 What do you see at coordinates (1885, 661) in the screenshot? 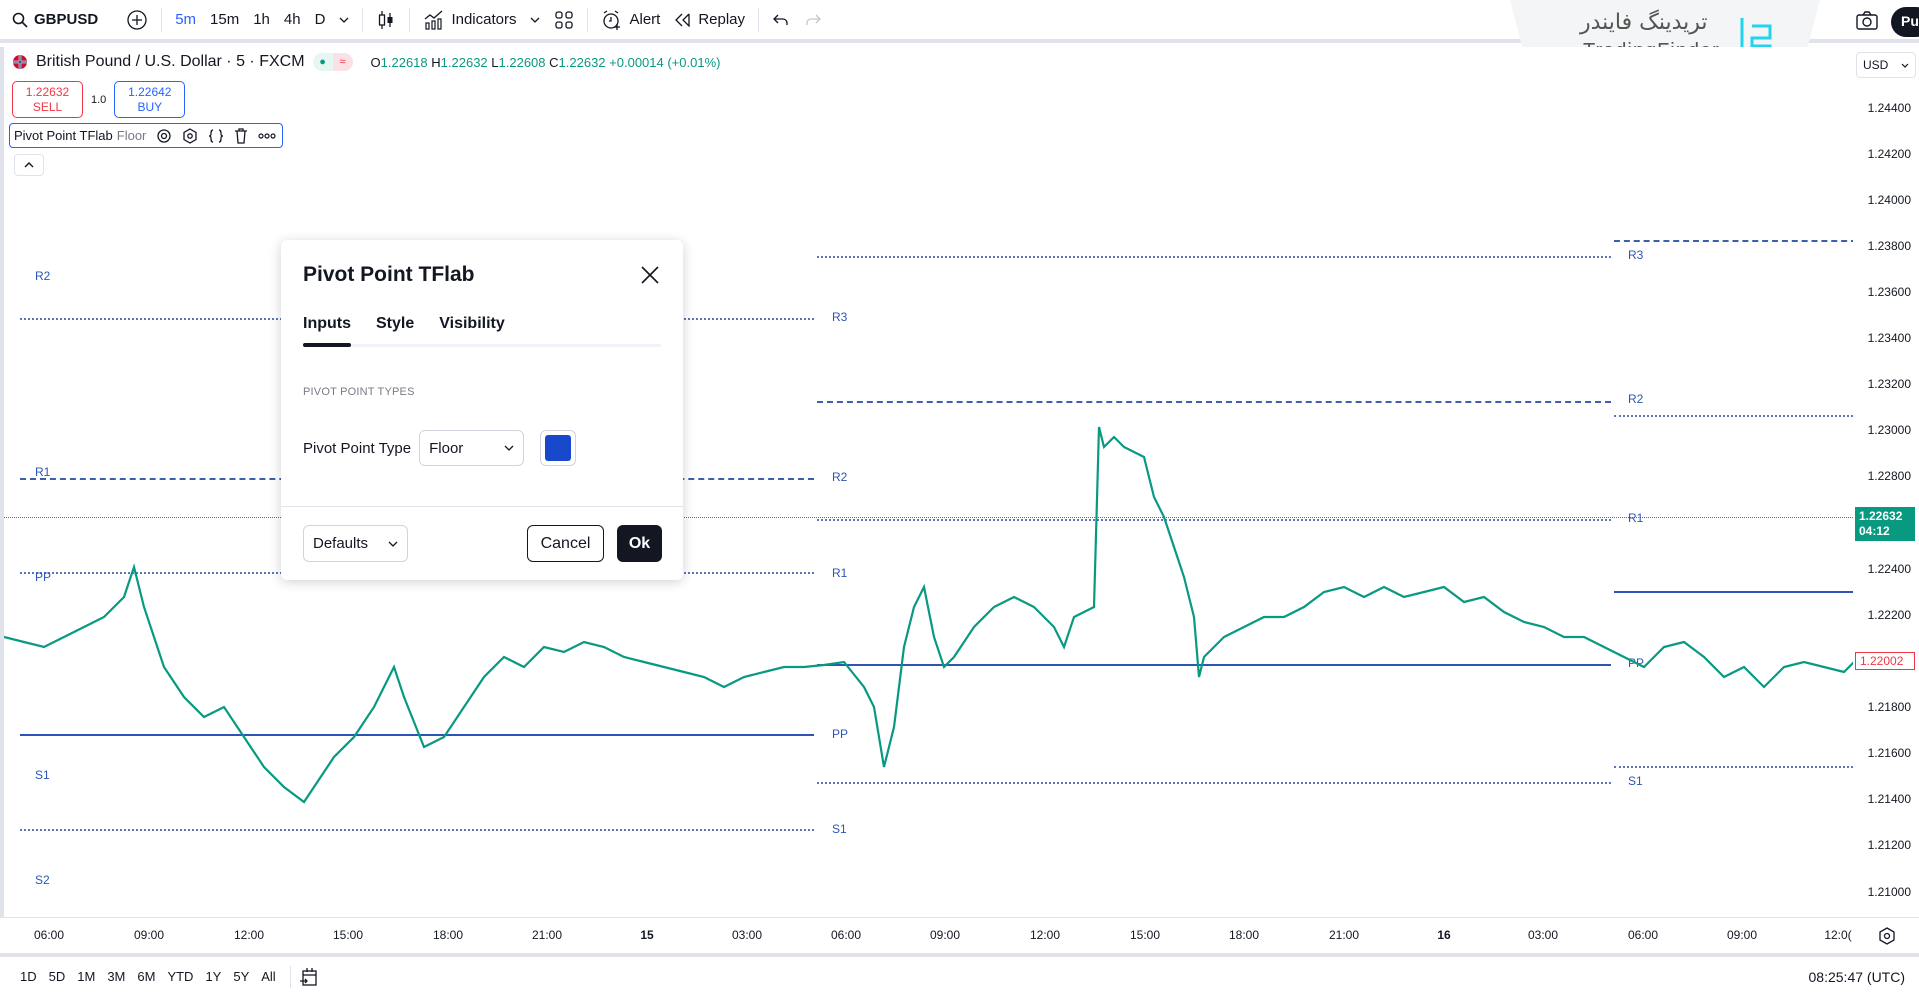
I see `low-price-tag: 1.22002` at bounding box center [1885, 661].